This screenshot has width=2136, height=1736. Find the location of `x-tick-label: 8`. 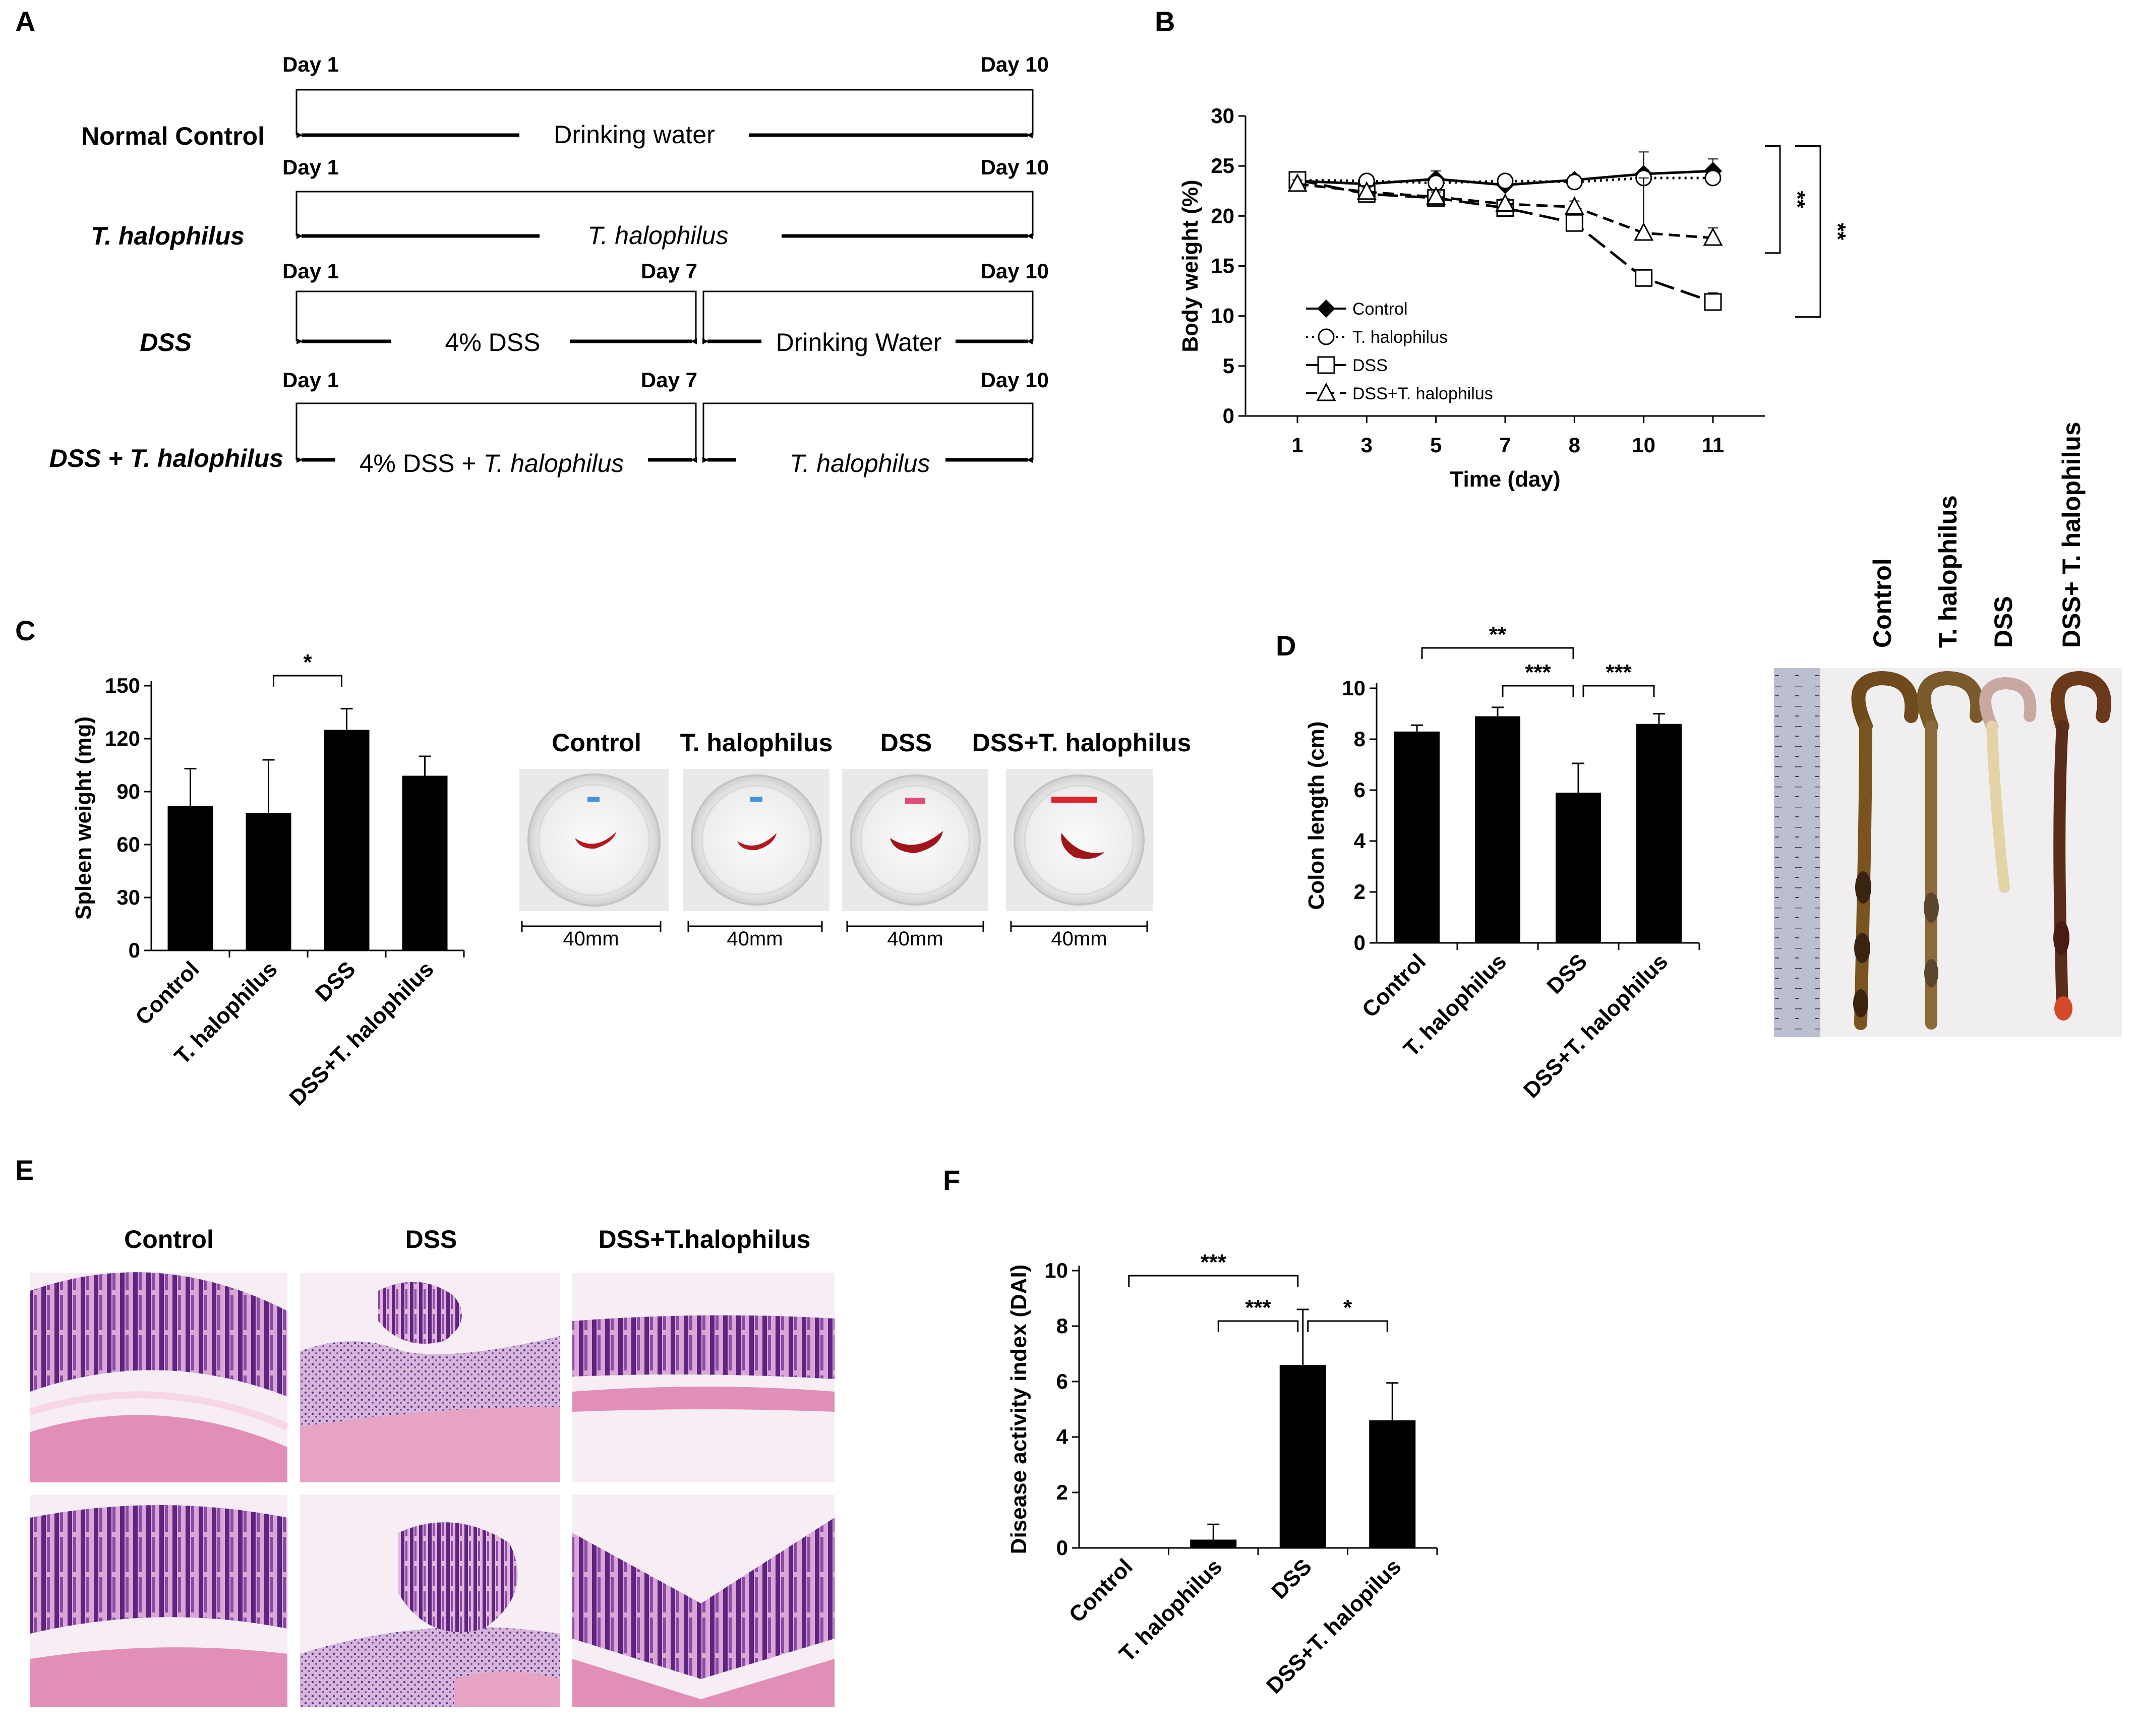

x-tick-label: 8 is located at coordinates (1575, 445).